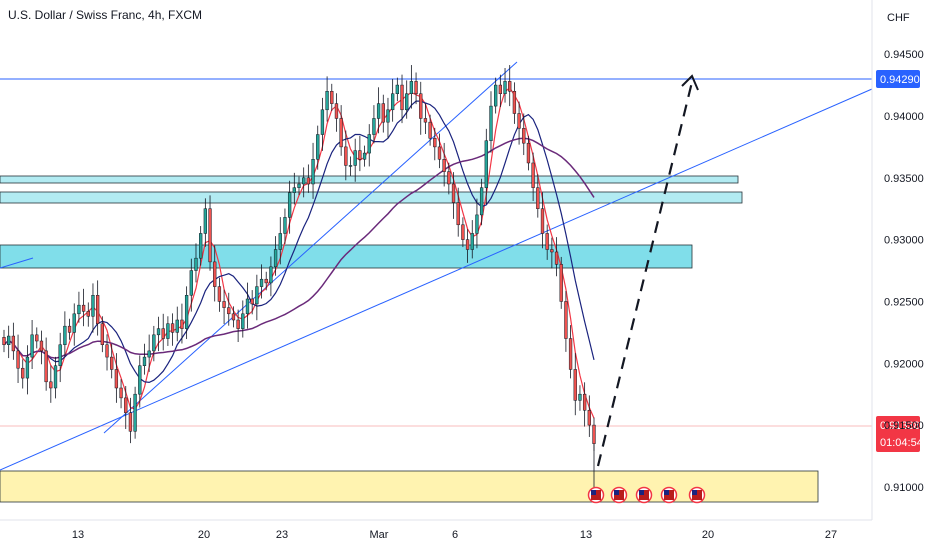 This screenshot has width=932, height=550. What do you see at coordinates (78, 535) in the screenshot?
I see `x-tick-label: 13` at bounding box center [78, 535].